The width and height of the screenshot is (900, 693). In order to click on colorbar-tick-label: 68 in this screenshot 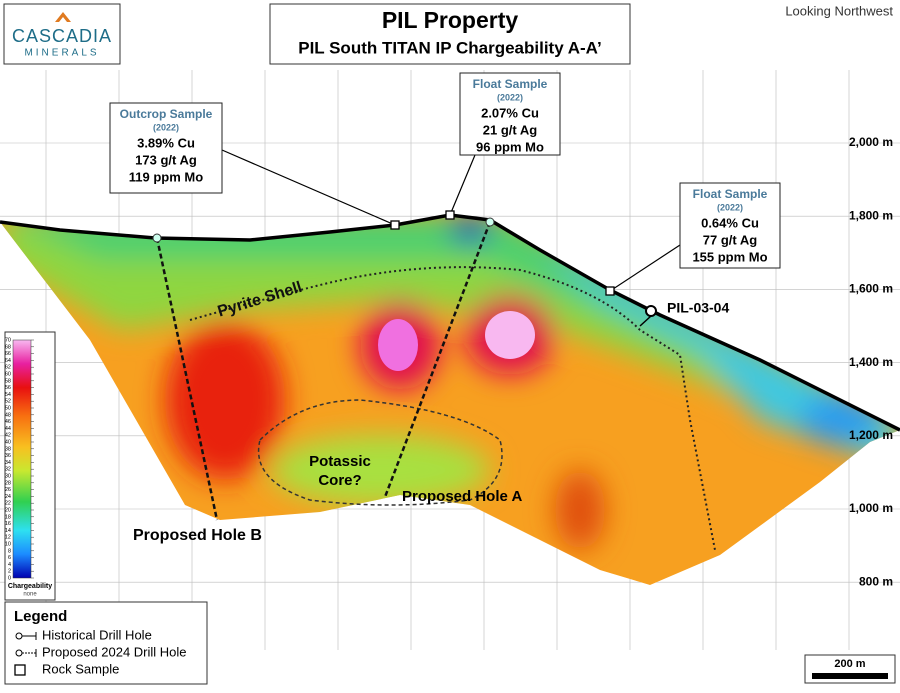, I will do `click(8, 347)`.